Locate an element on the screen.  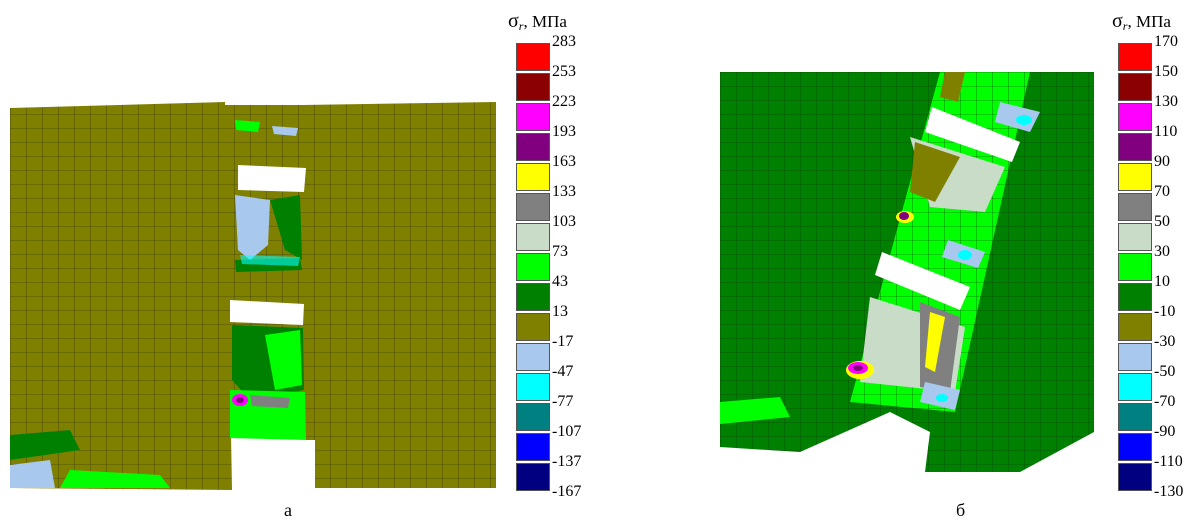
colorbar-tick-label: -77 is located at coordinates (563, 401).